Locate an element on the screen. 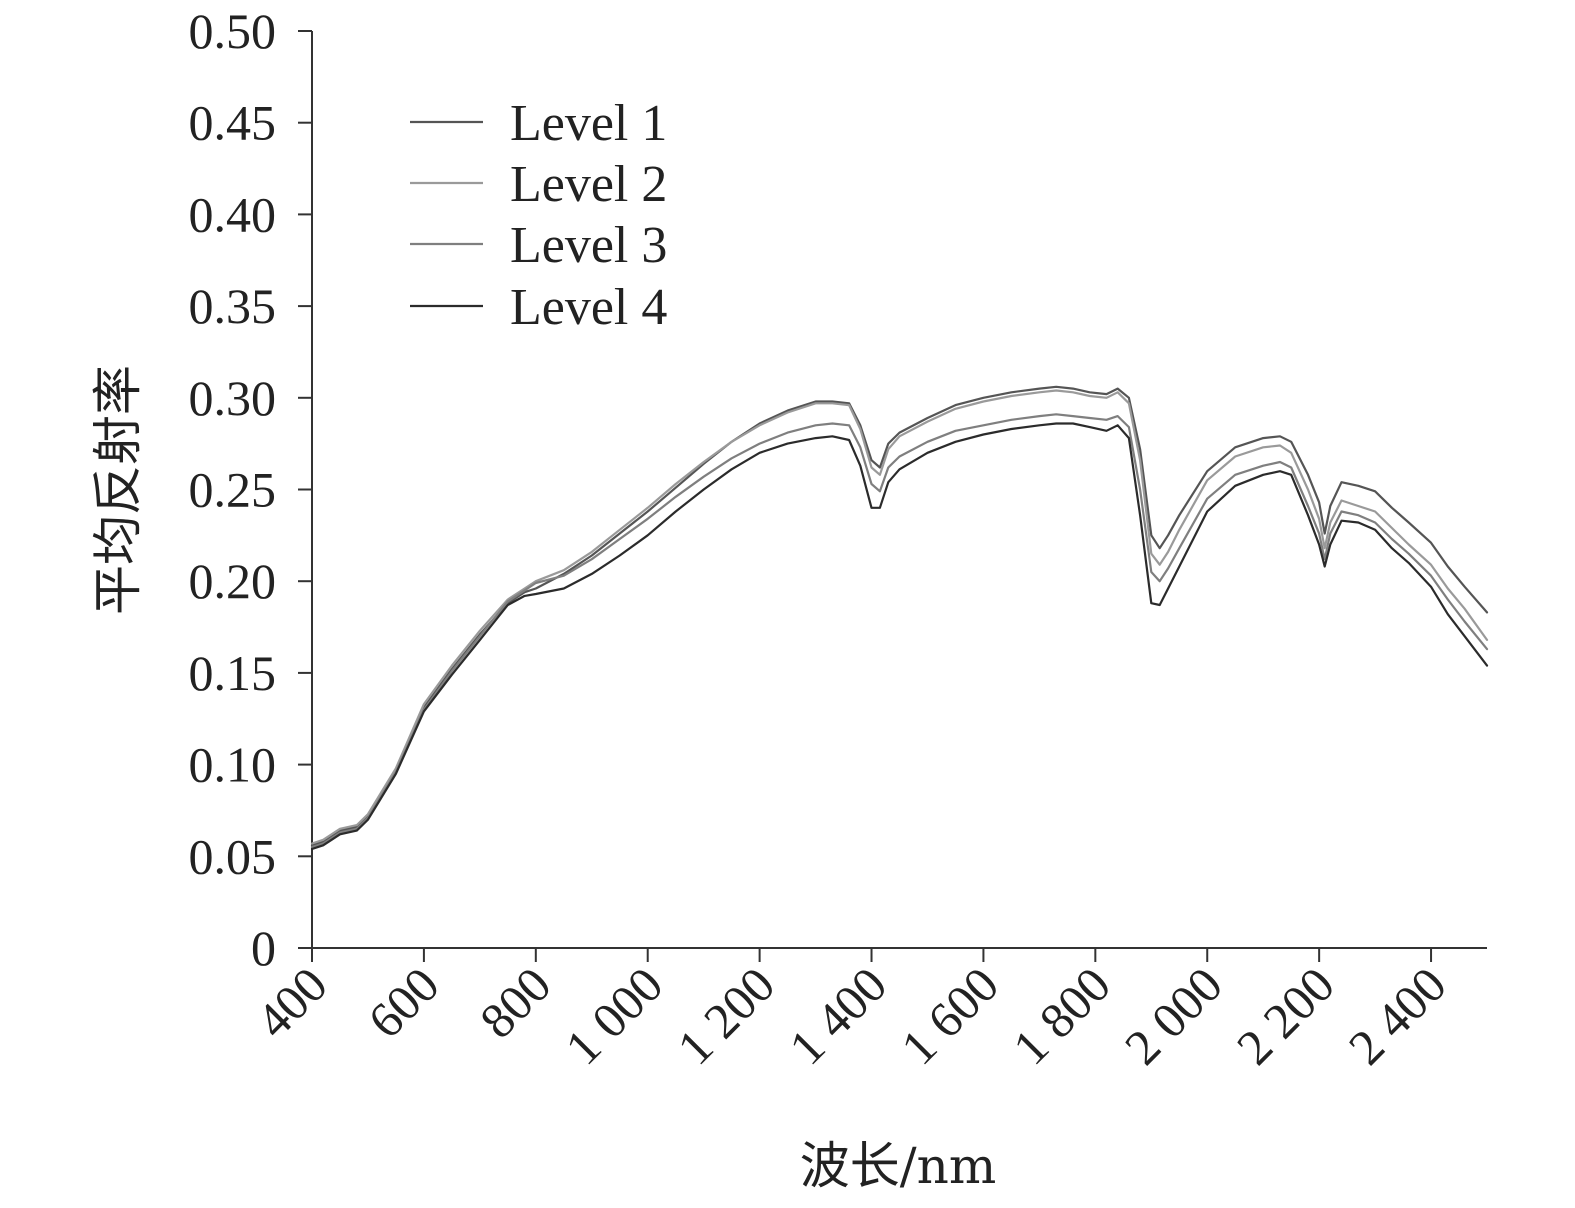 The image size is (1575, 1208). legend-label: Level 1 is located at coordinates (588, 123).